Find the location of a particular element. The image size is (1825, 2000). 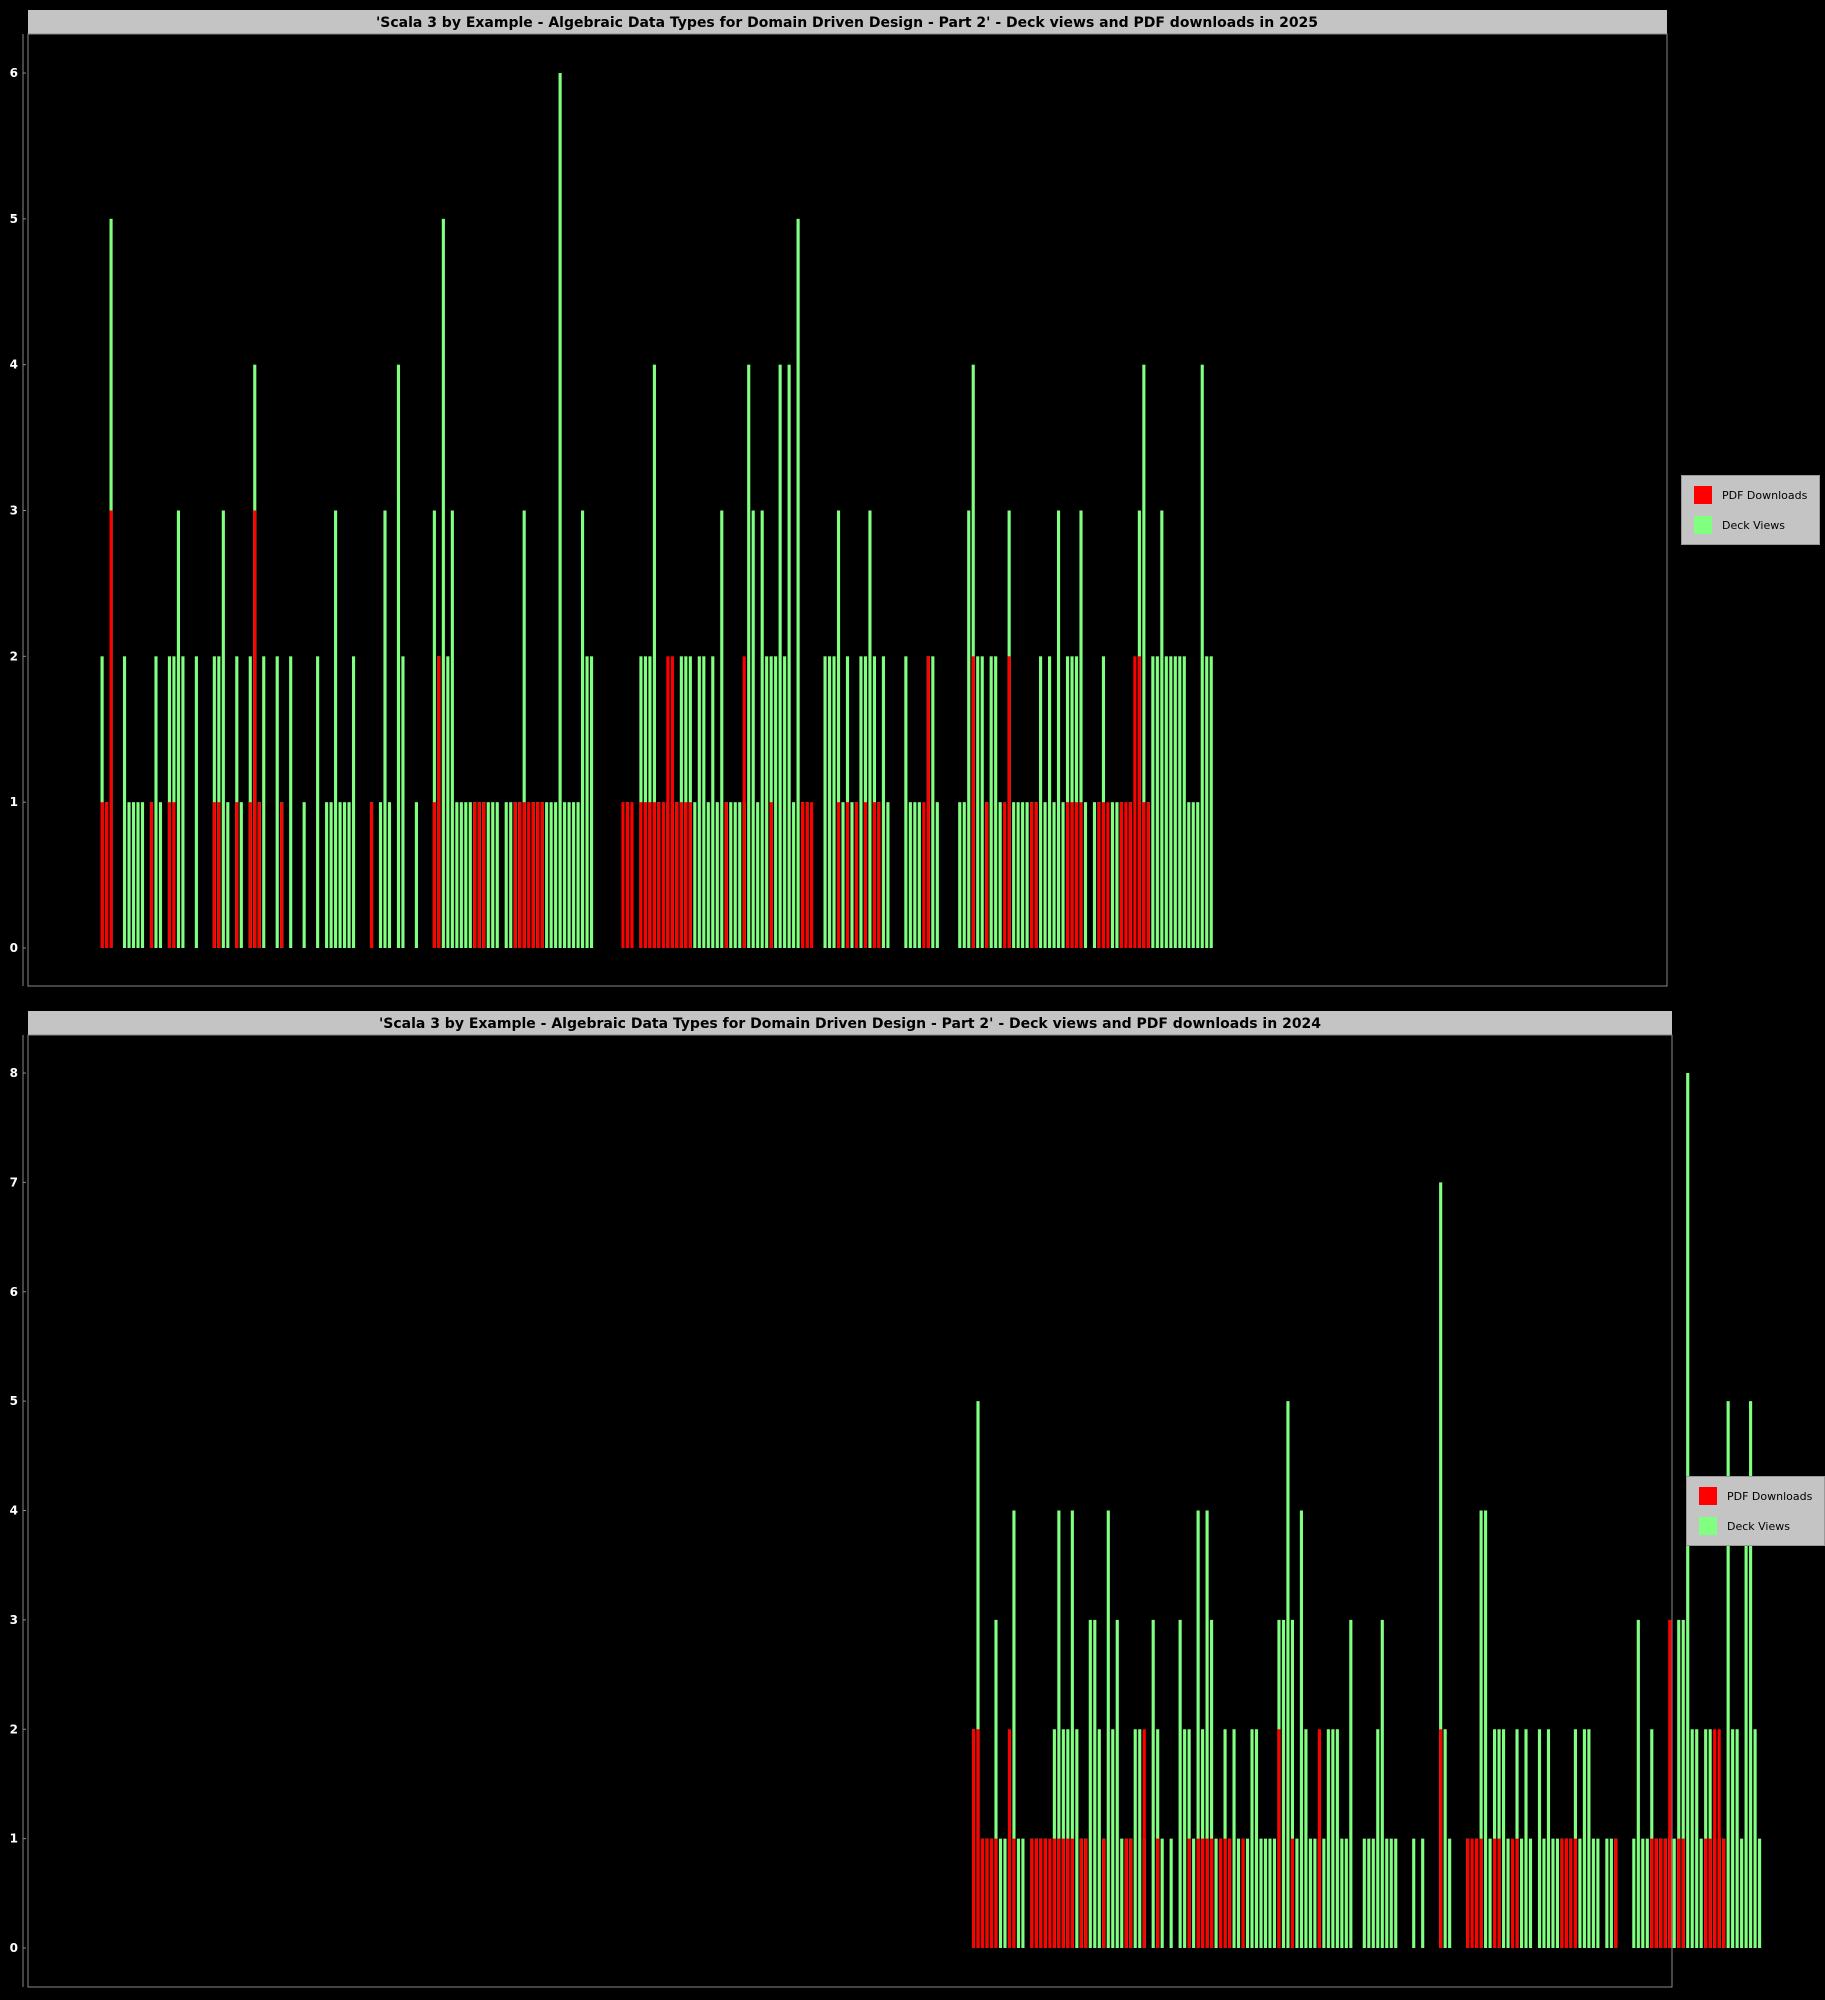

y-tick-label: 3 is located at coordinates (14, 511).